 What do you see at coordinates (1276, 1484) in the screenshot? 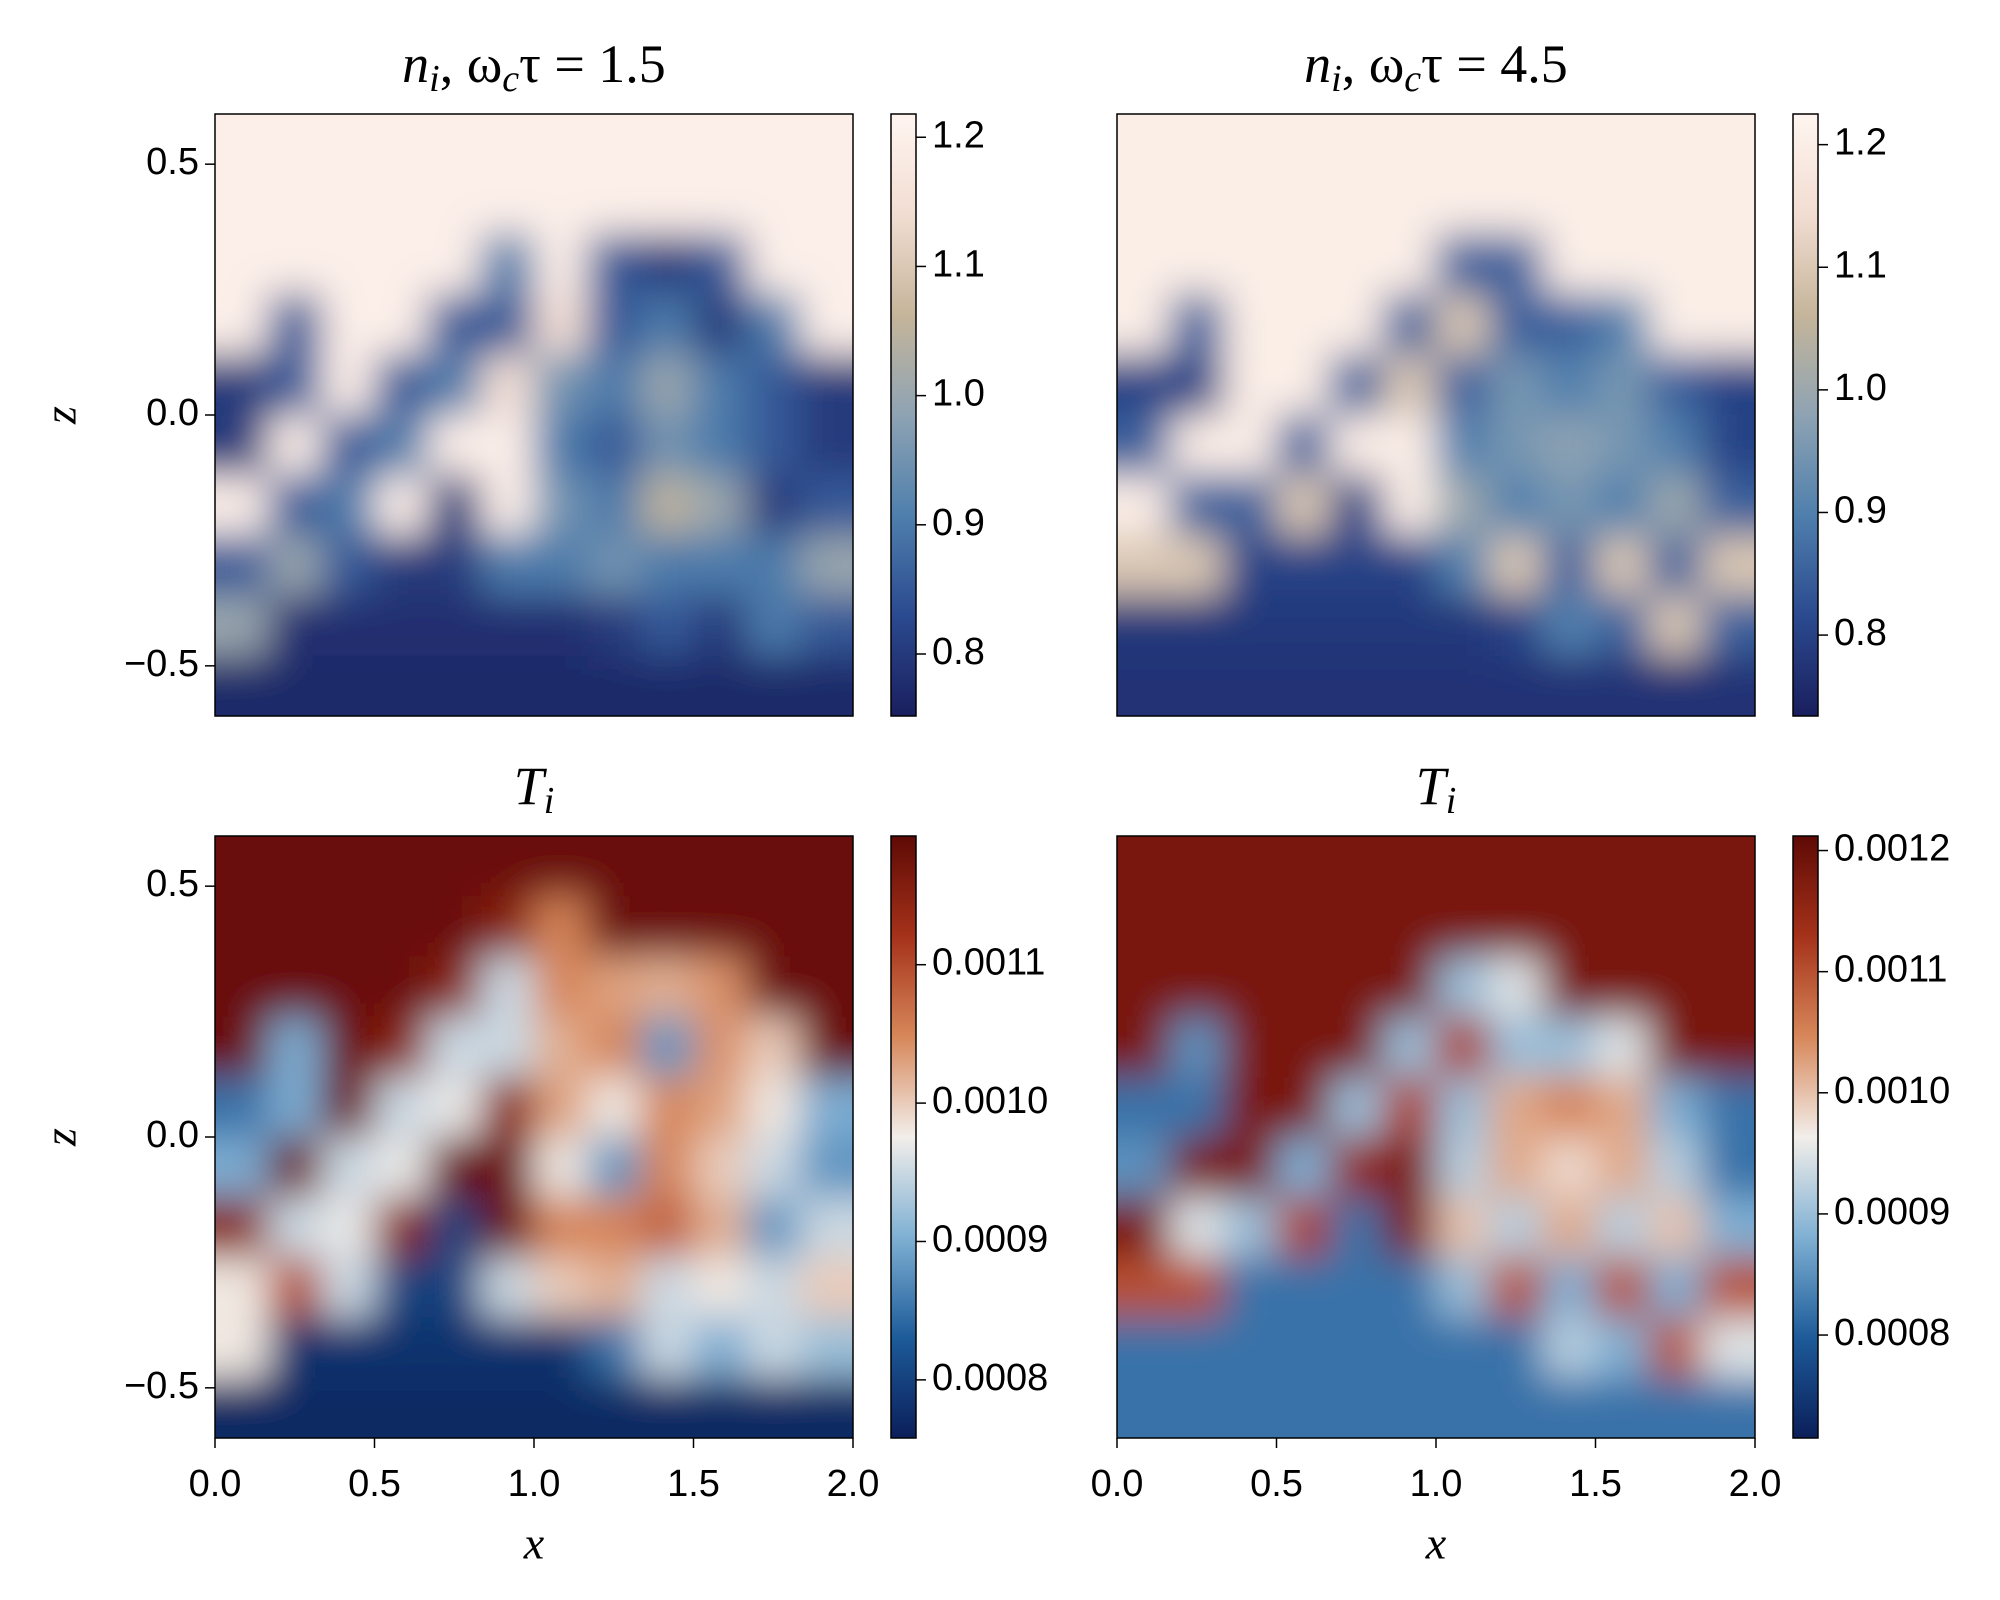
I see `x-tick-label: 0.5` at bounding box center [1276, 1484].